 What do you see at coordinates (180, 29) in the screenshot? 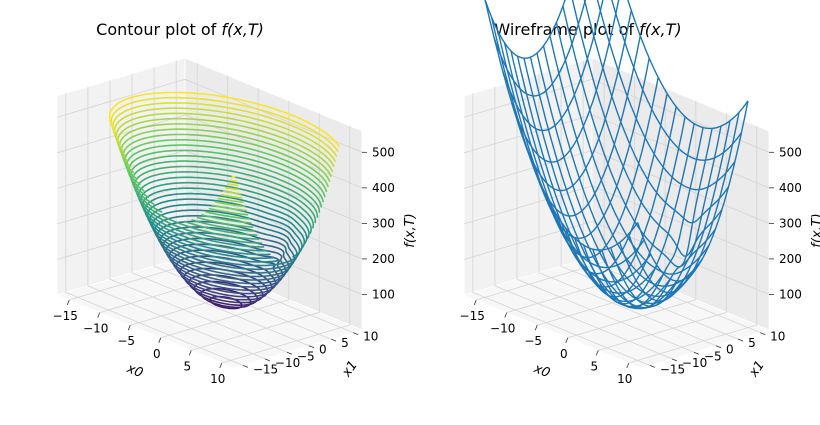
I see `contour-plot-title: Contour plot of f(x,T)` at bounding box center [180, 29].